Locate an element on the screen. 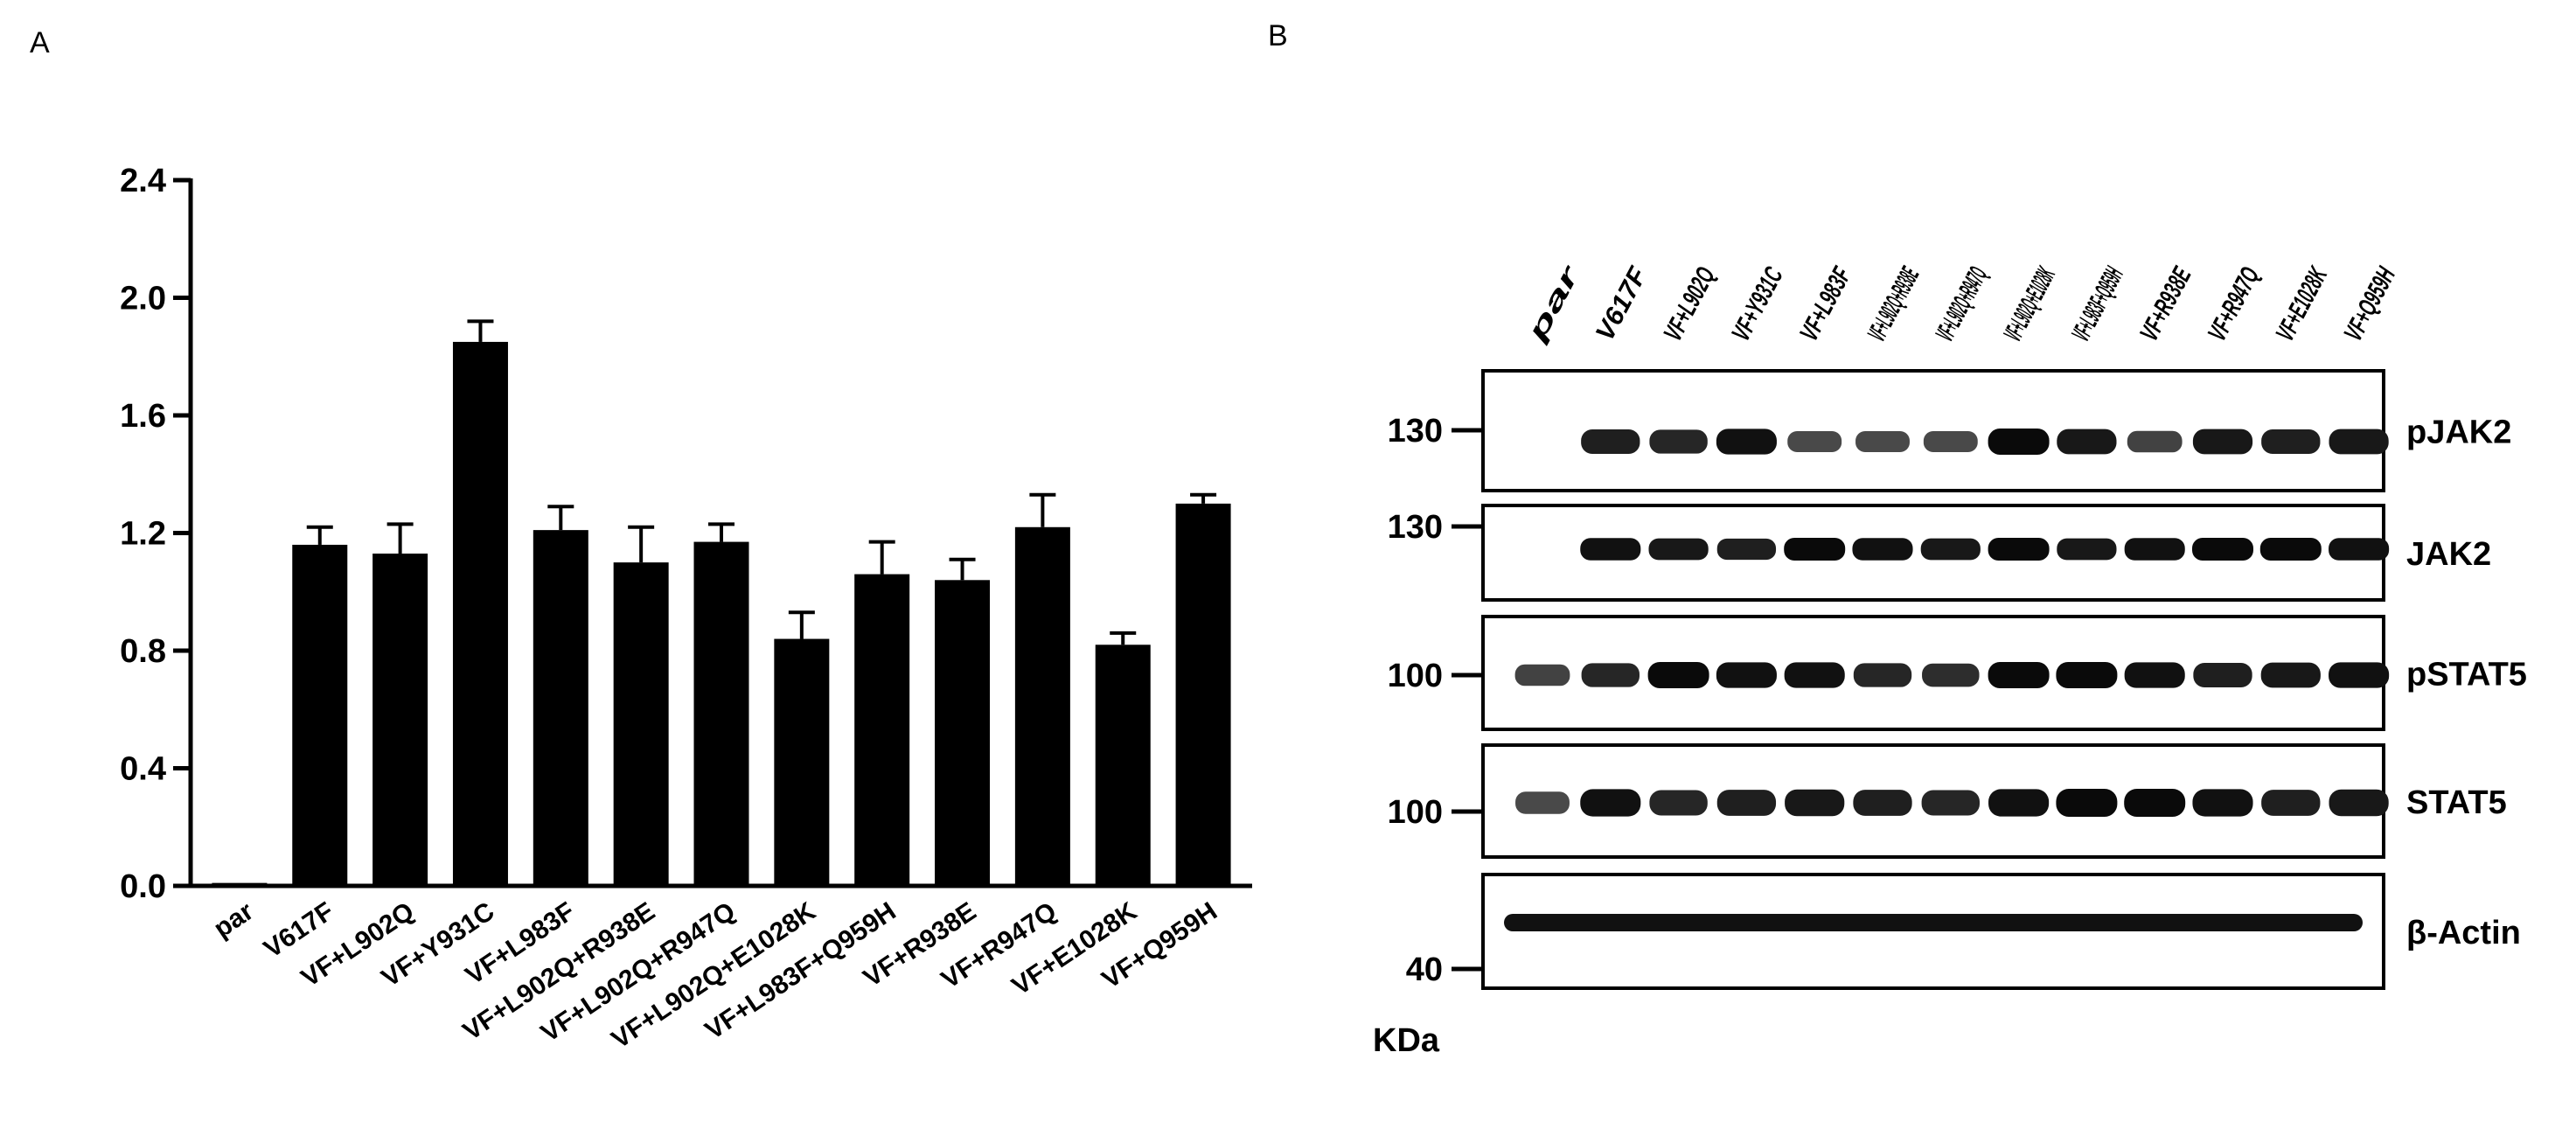 Image resolution: width=2576 pixels, height=1129 pixels. protein-label: pJAK2 is located at coordinates (2458, 433).